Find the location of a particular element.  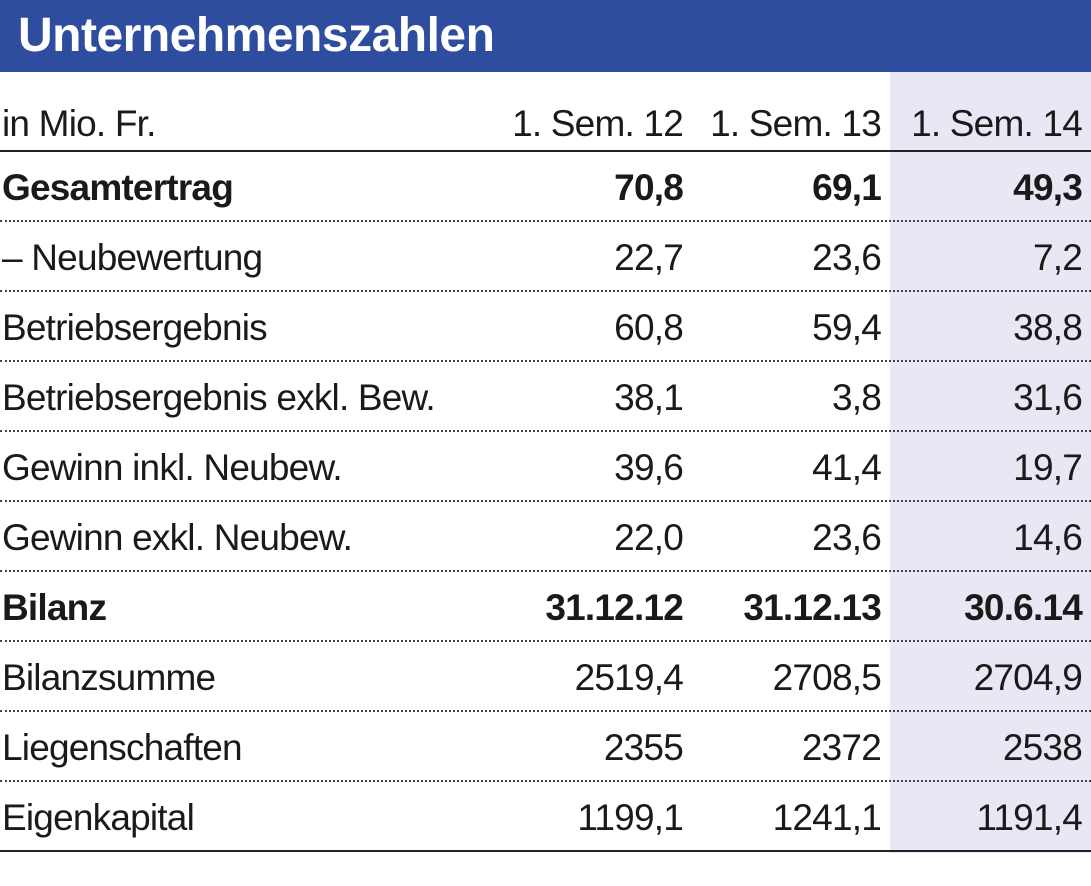

cell-value: 7,2 is located at coordinates (1057, 257).